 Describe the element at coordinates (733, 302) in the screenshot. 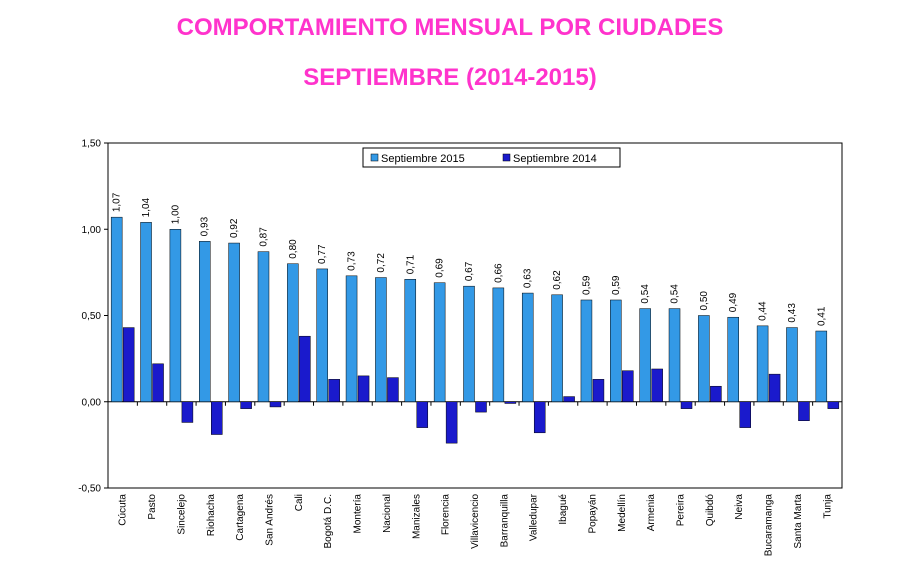

I see `data-label-2015: 0,49` at that location.